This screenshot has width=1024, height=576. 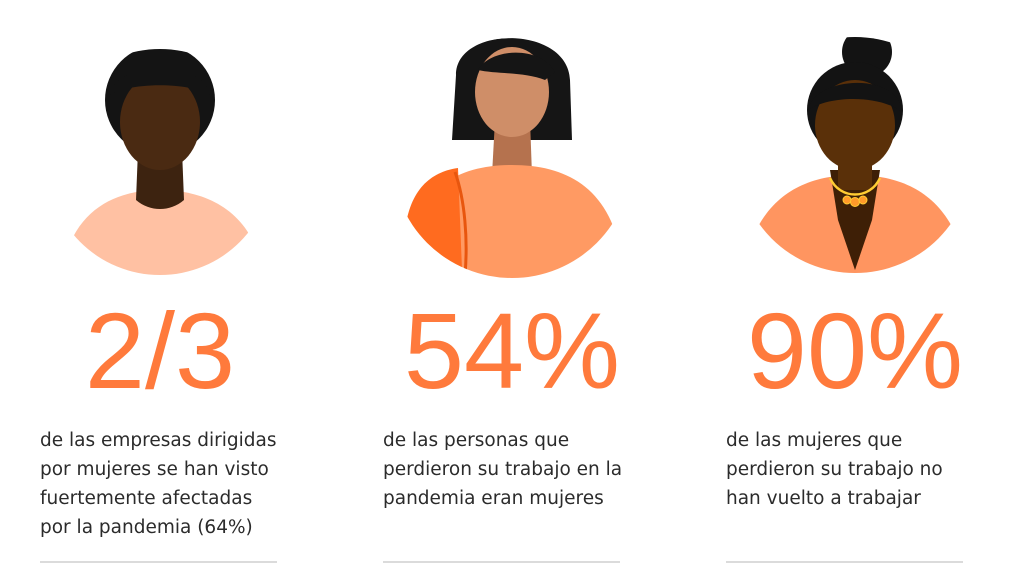 I want to click on description-line: de las personas que, so click(x=476, y=440).